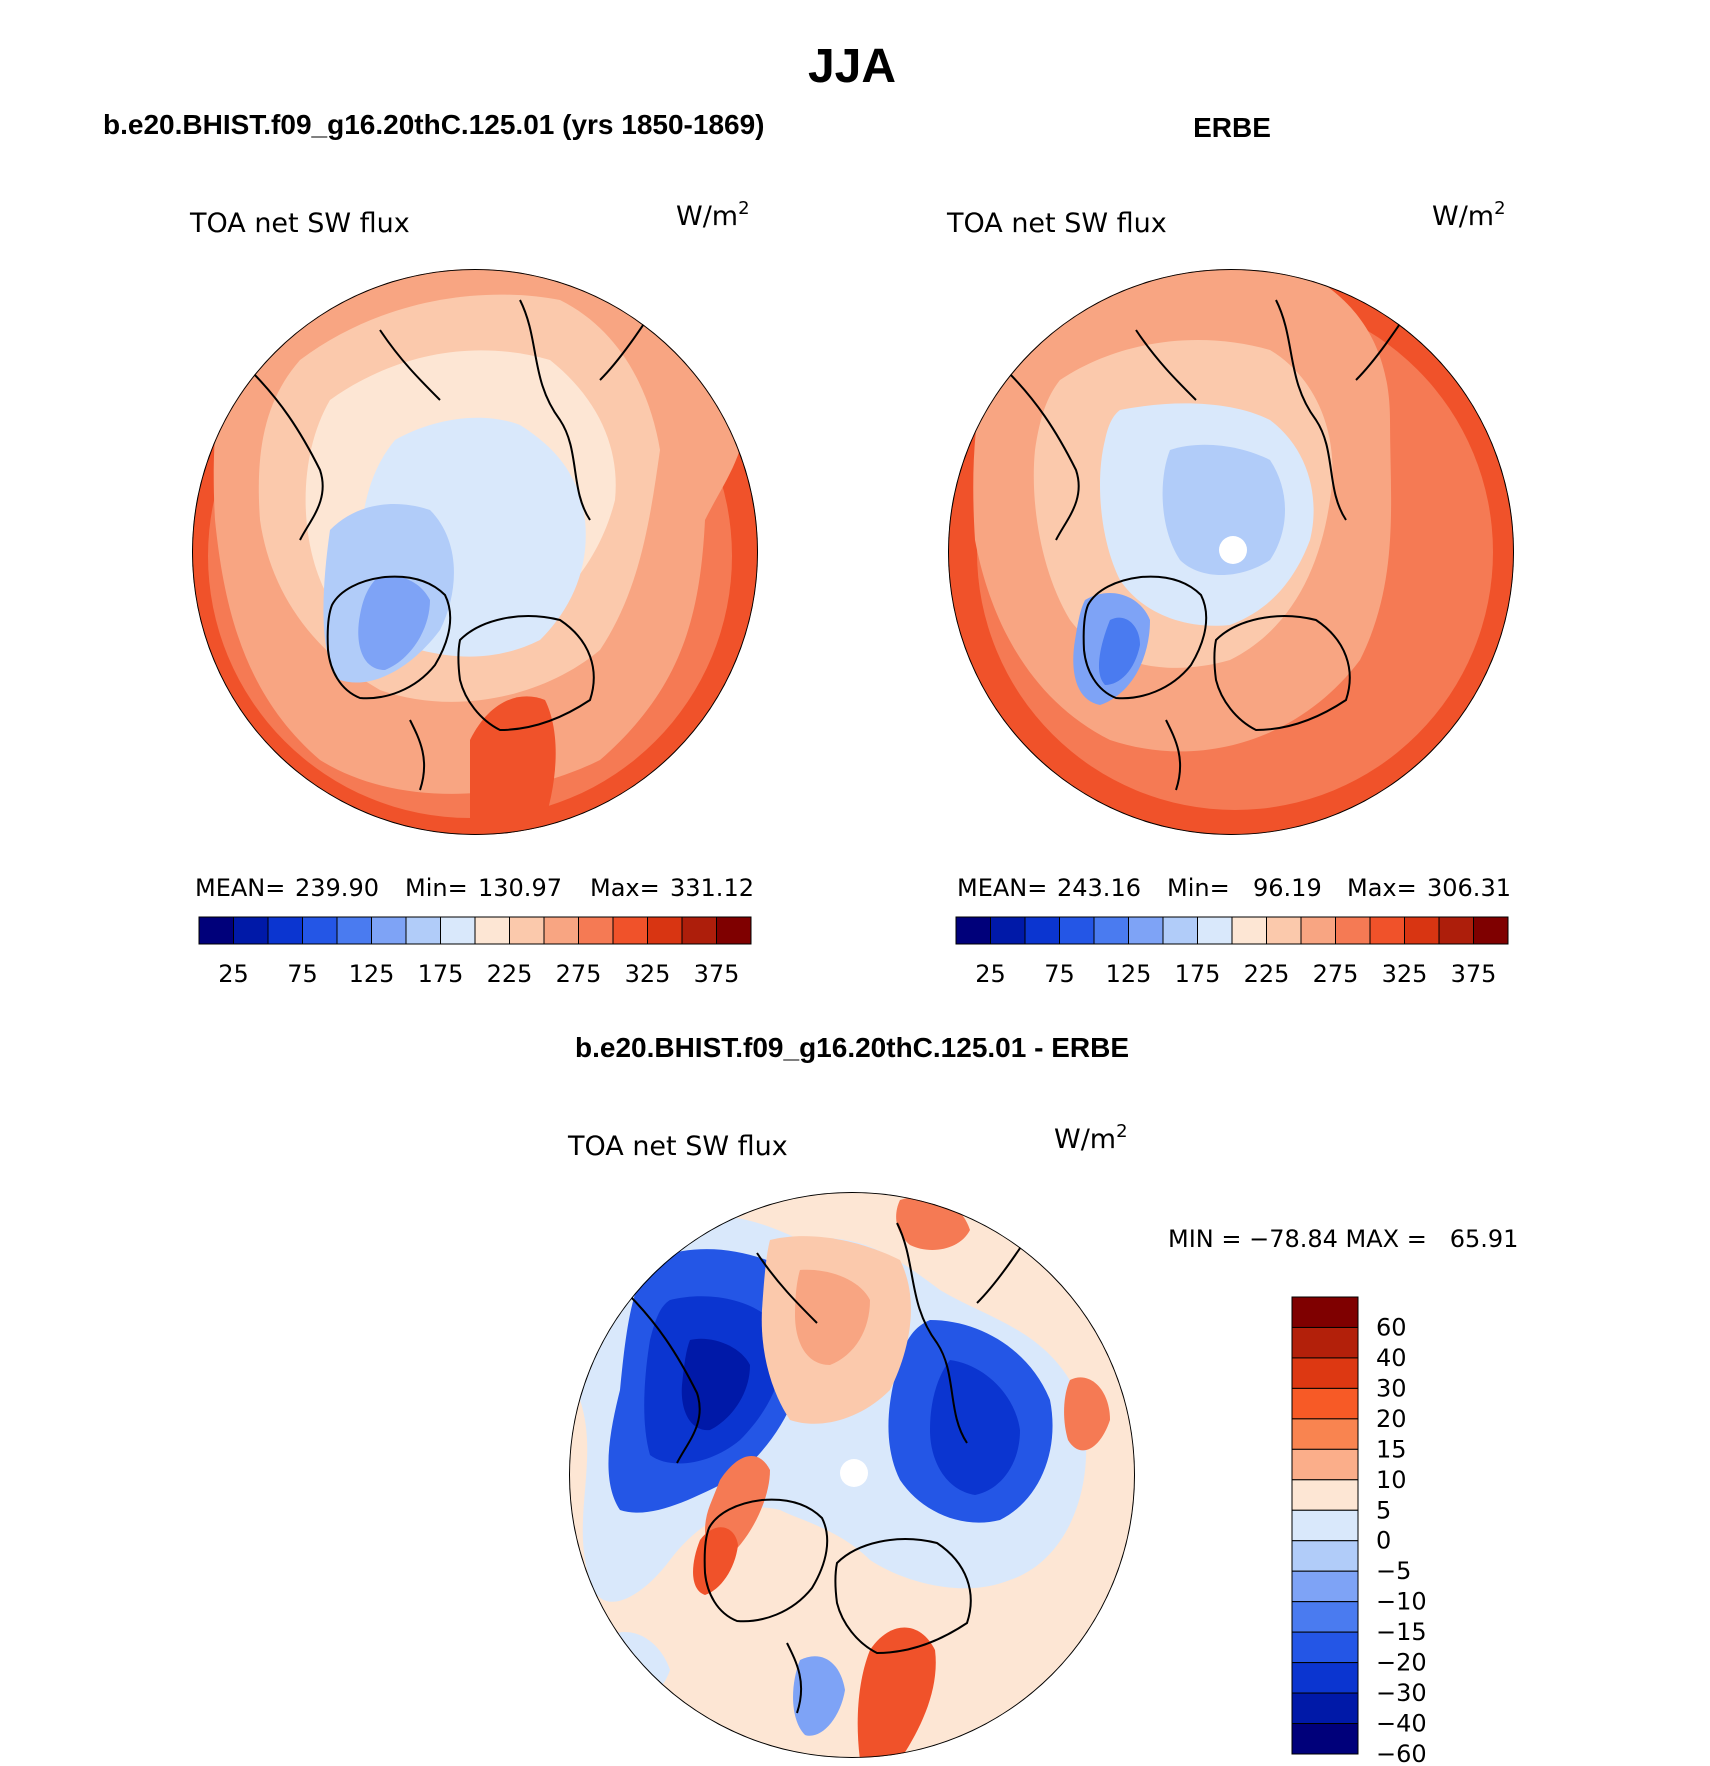  I want to click on min-value: 130.97, so click(520, 888).